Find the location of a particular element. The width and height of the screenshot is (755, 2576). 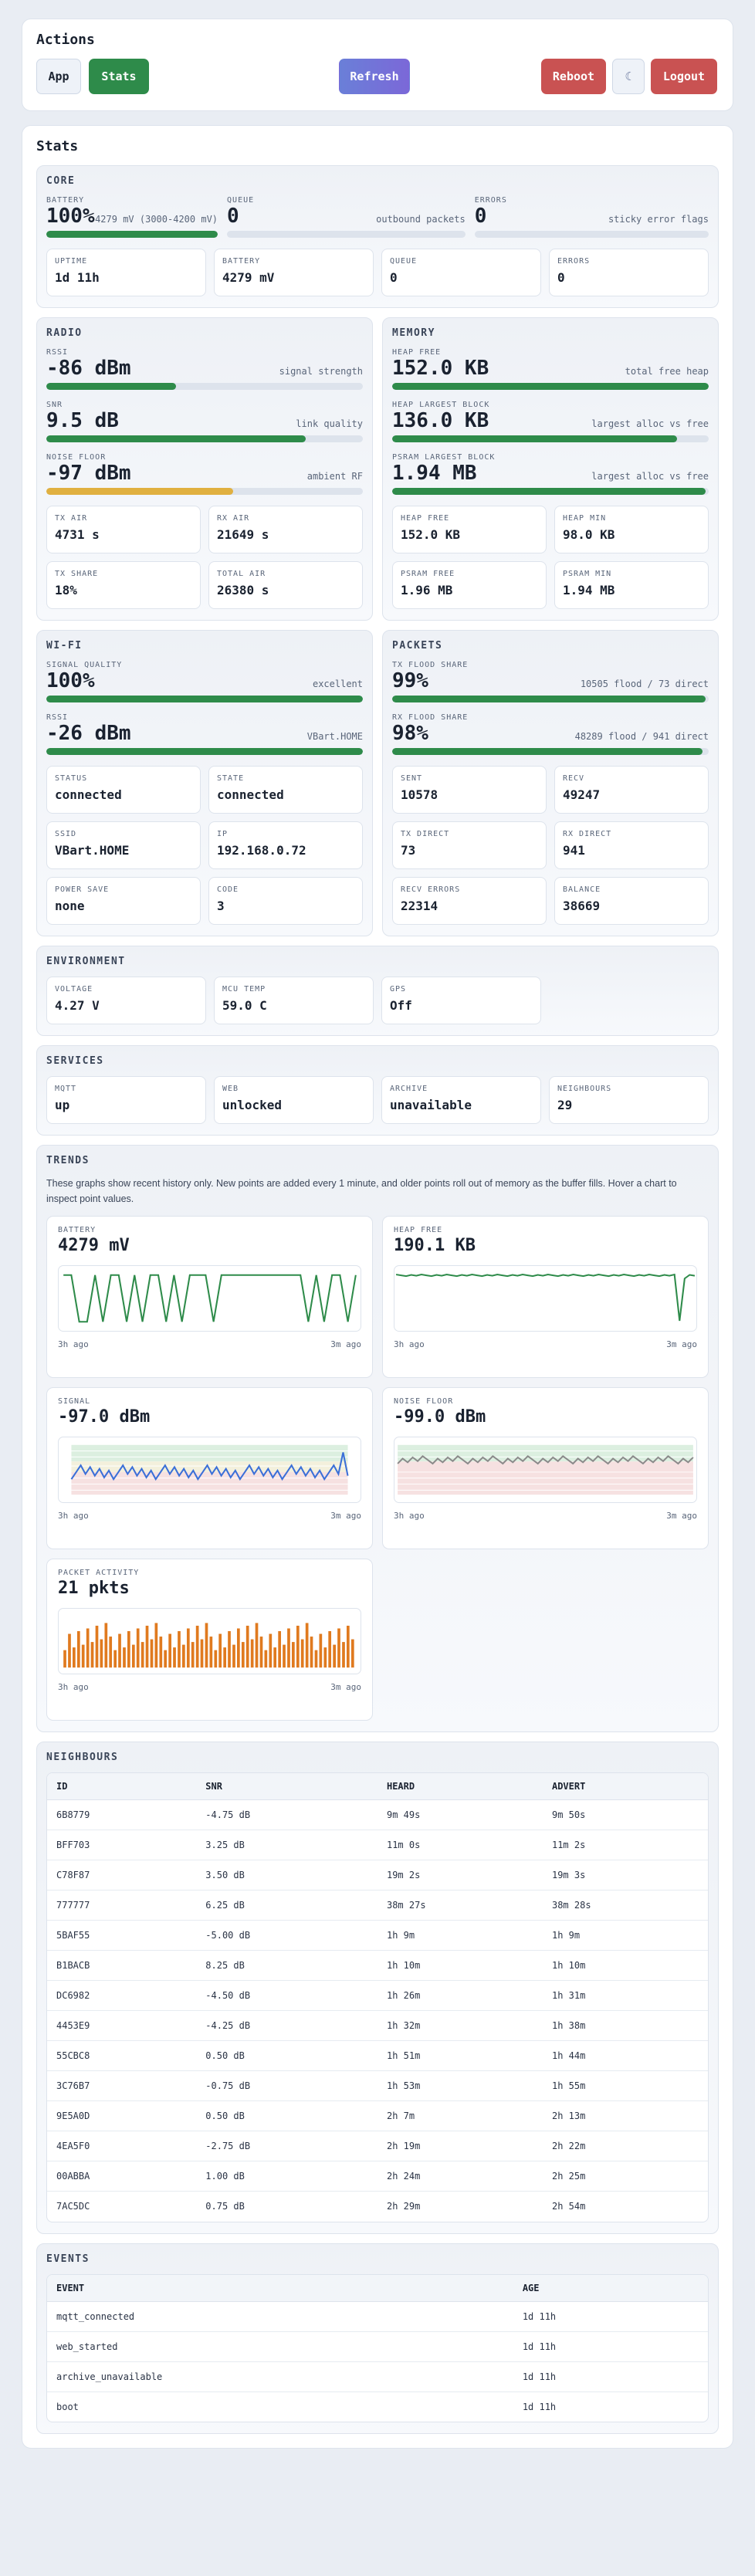

refresh-button: Refresh is located at coordinates (374, 76).